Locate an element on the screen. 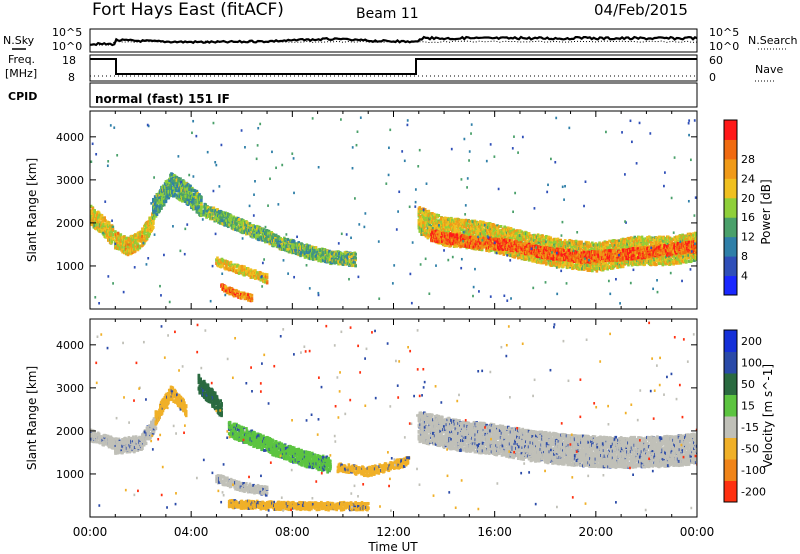 This screenshot has height=554, width=800. nsearch-tick-bottom: 10^0 is located at coordinates (724, 46).